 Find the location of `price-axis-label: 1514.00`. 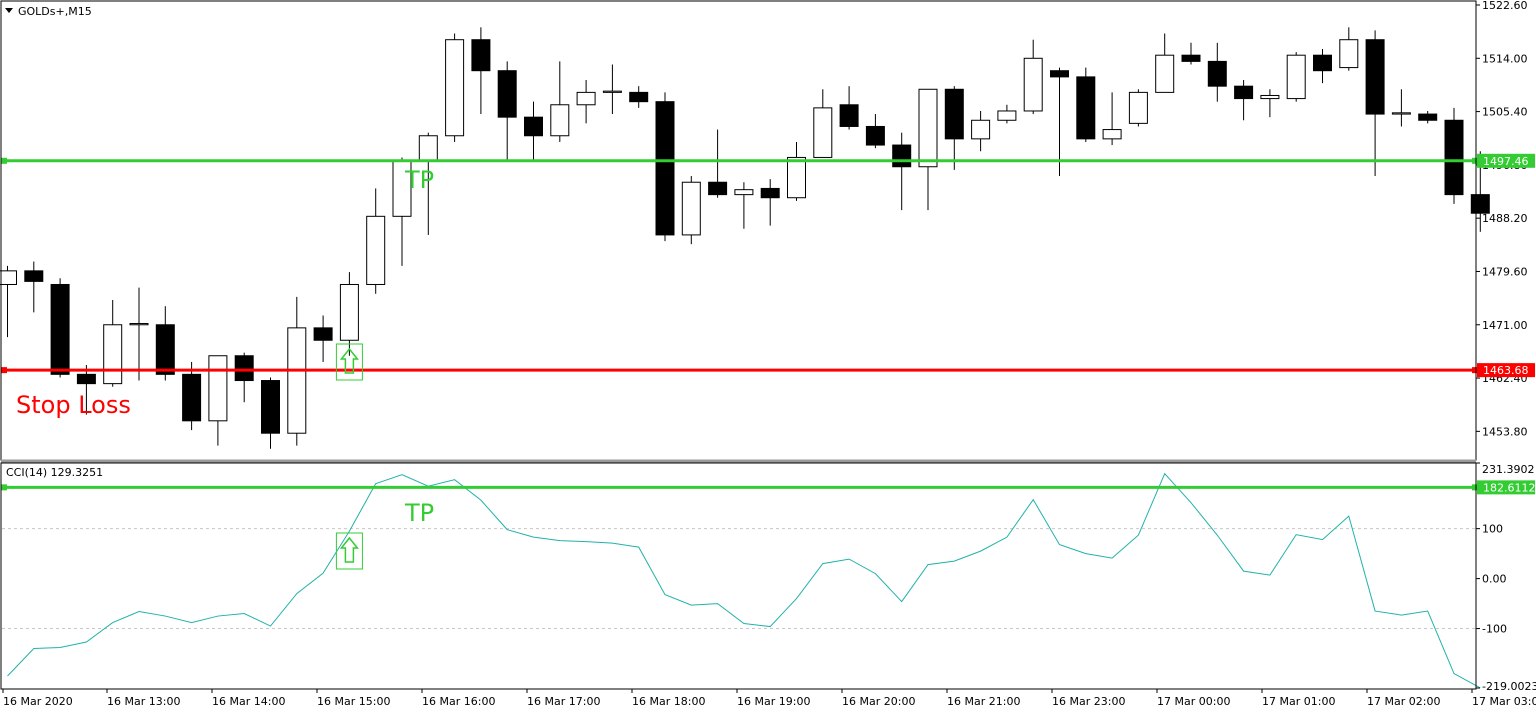

price-axis-label: 1514.00 is located at coordinates (1505, 58).